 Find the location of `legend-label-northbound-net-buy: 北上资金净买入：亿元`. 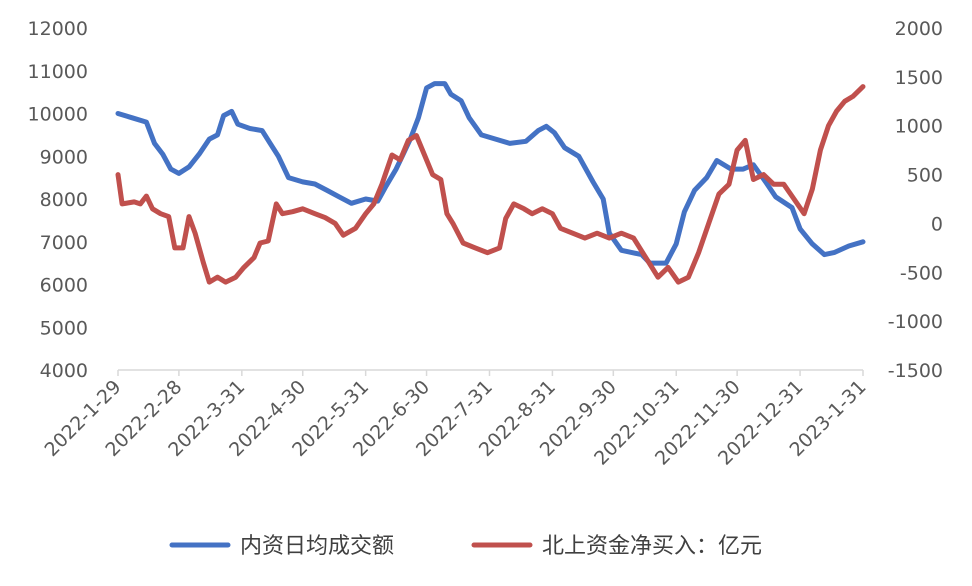

legend-label-northbound-net-buy: 北上资金净买入：亿元 is located at coordinates (652, 546).